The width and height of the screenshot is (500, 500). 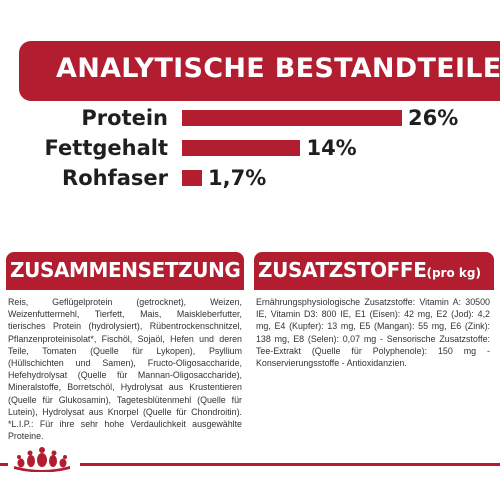 I want to click on analysis-row-protein: Protein 26%, so click(x=250, y=118).